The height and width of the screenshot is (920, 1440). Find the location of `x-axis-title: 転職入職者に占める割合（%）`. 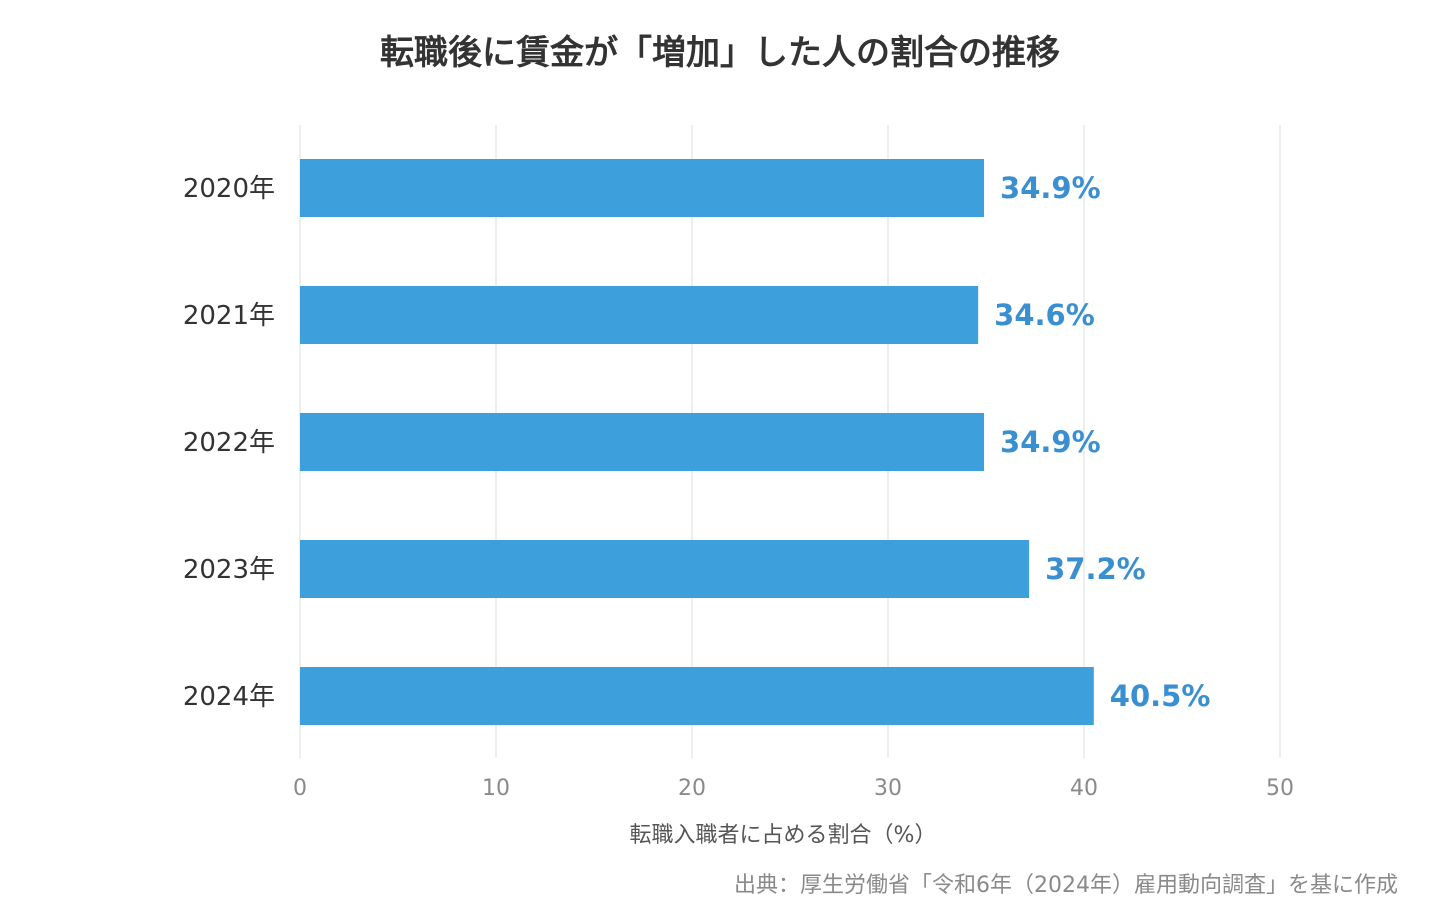

x-axis-title: 転職入職者に占める割合（%） is located at coordinates (783, 835).